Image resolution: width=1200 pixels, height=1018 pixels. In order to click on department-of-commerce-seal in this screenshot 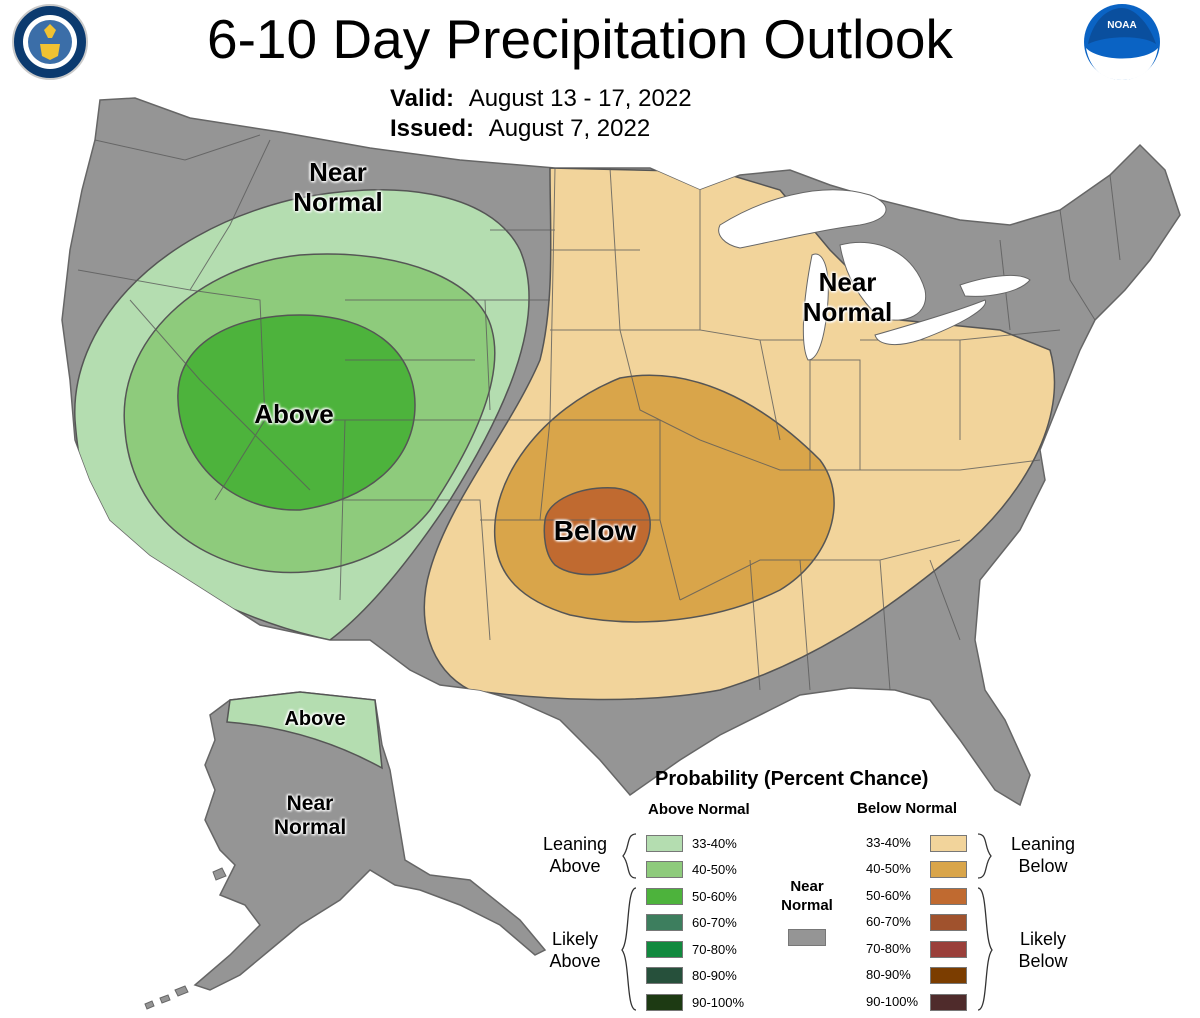, I will do `click(50, 42)`.